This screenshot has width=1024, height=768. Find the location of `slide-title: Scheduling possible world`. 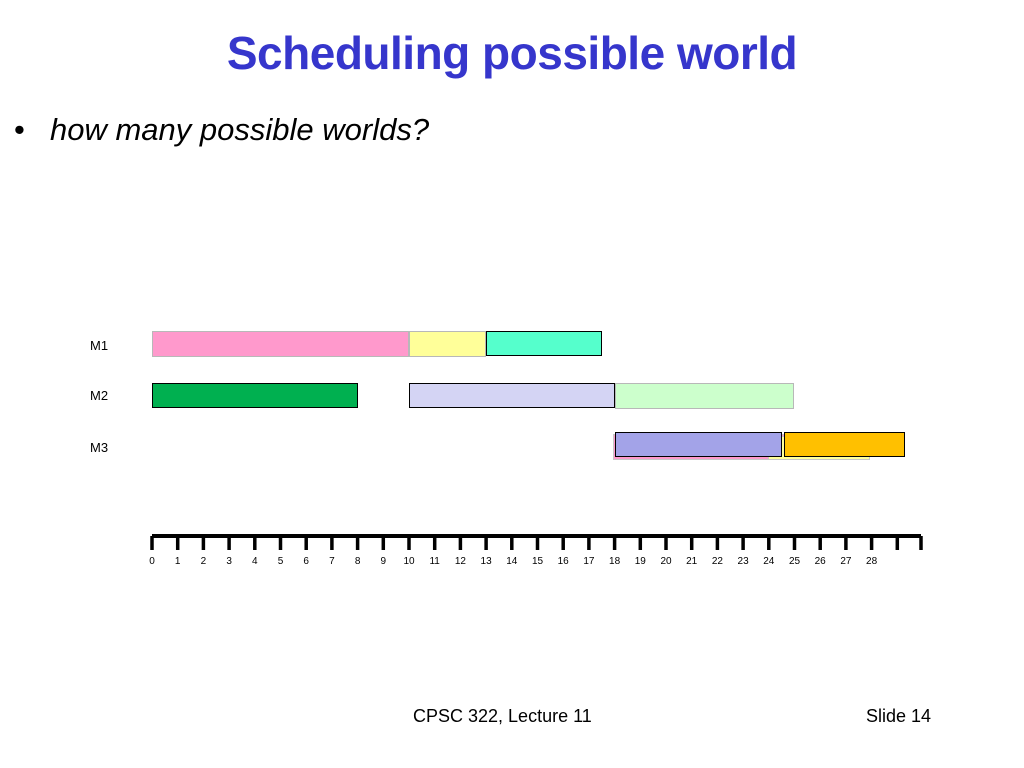

slide-title: Scheduling possible world is located at coordinates (512, 53).